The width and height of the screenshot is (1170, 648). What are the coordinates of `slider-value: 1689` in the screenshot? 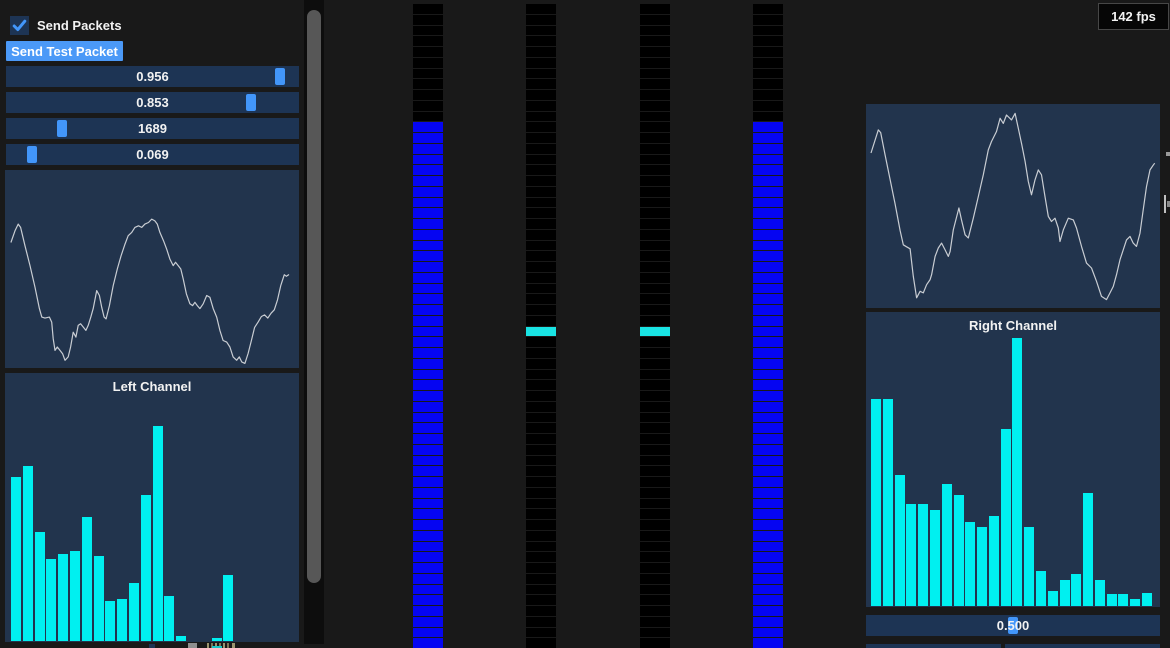 It's located at (152, 128).